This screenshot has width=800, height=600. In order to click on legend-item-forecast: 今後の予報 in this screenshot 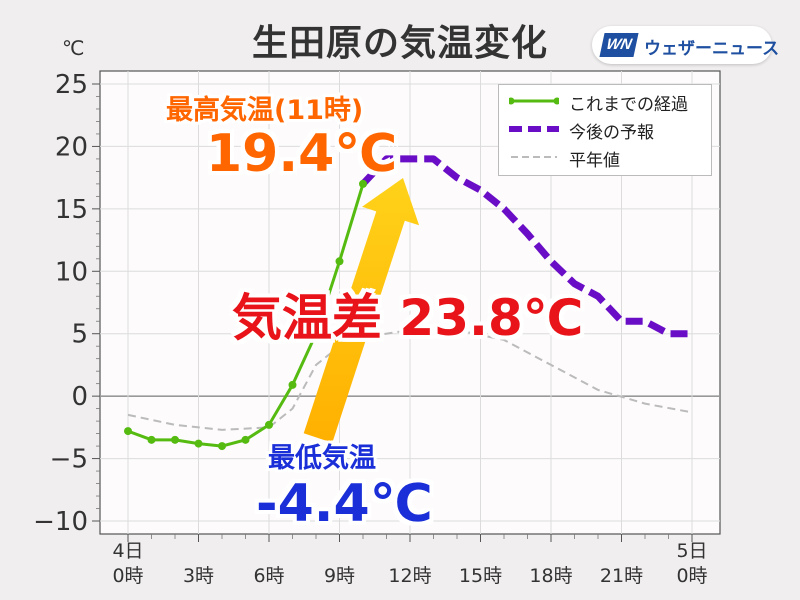, I will do `click(609, 130)`.